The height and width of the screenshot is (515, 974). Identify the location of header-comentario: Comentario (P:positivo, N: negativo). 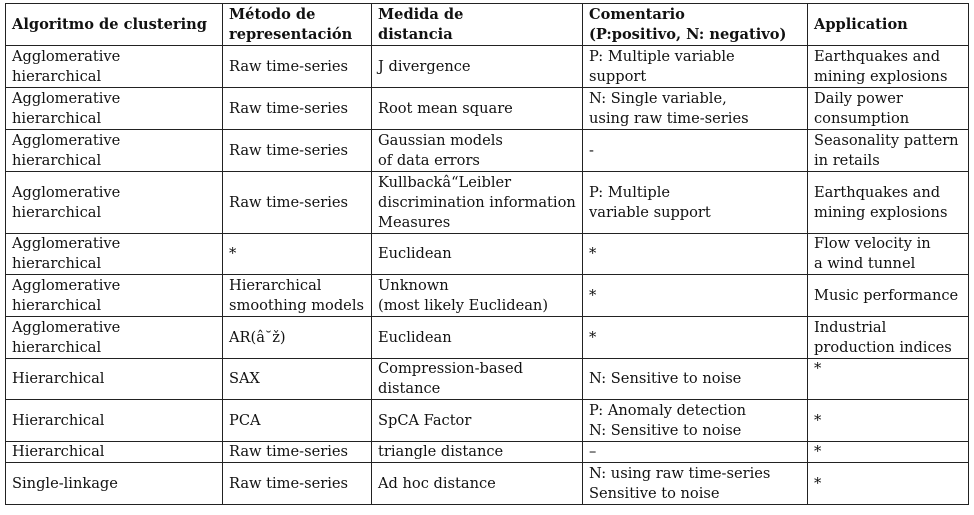
(695, 24).